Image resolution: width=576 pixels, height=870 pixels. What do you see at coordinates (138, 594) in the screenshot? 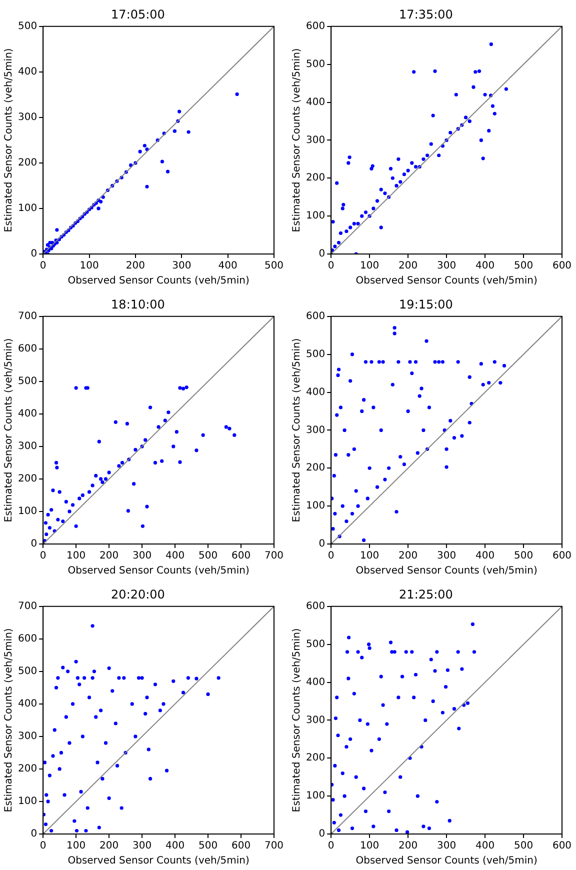
I see `chart-title: 20:20:00` at bounding box center [138, 594].